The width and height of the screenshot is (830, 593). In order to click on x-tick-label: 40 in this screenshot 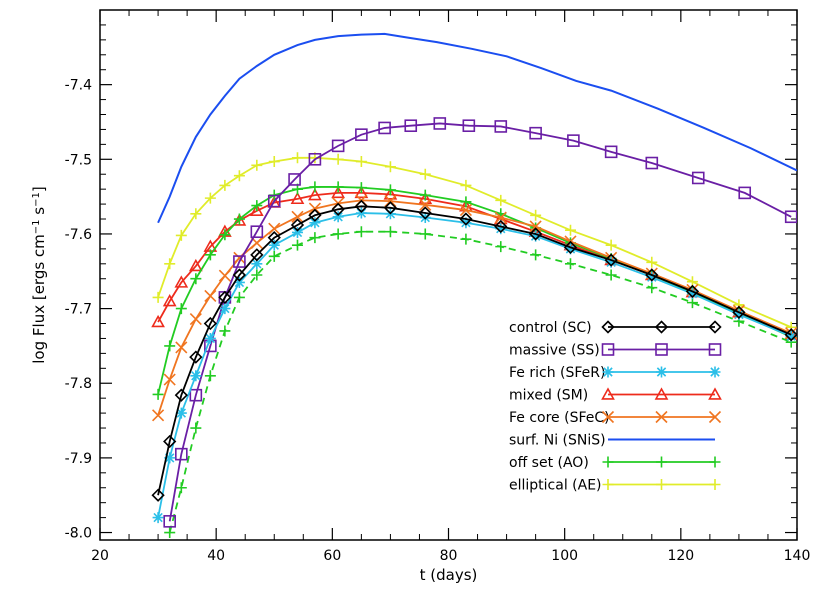, I will do `click(216, 556)`.